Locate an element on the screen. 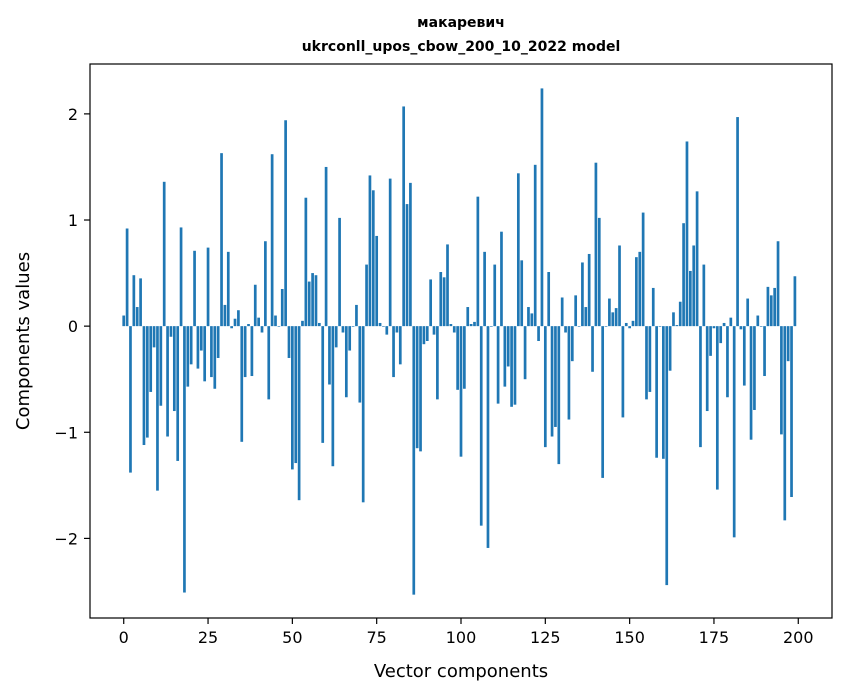  x-axis: 0 25 50 75 100 125 150 175 200 is located at coordinates (466, 632).